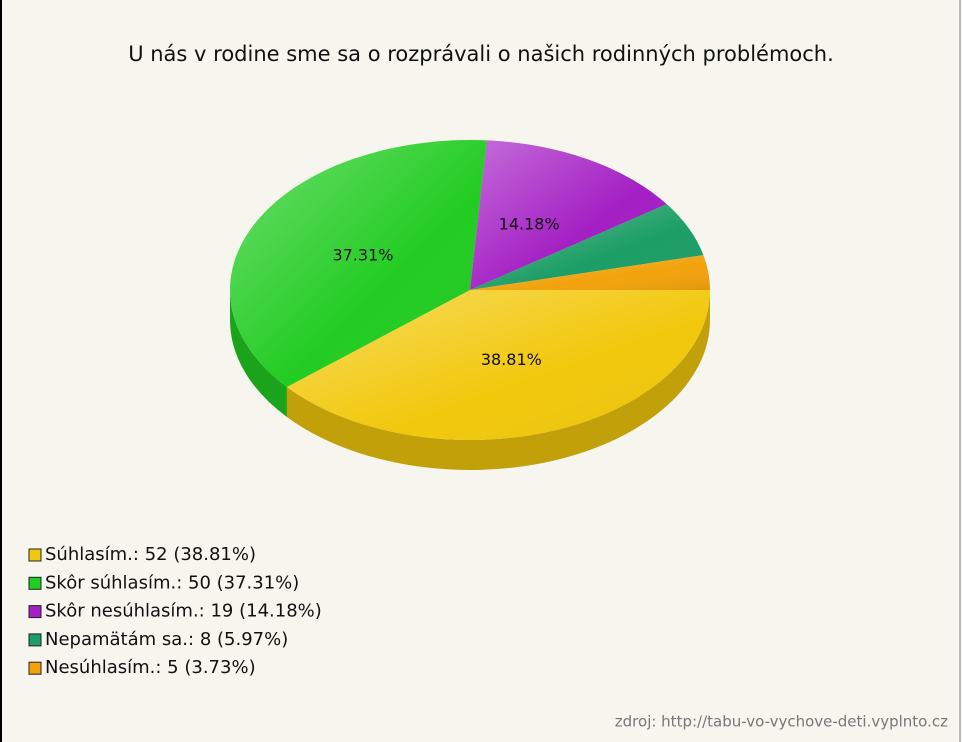 The height and width of the screenshot is (742, 962). What do you see at coordinates (183, 611) in the screenshot?
I see `legend-label: Skôr nesúhlasím.: 19 (14.18%)` at bounding box center [183, 611].